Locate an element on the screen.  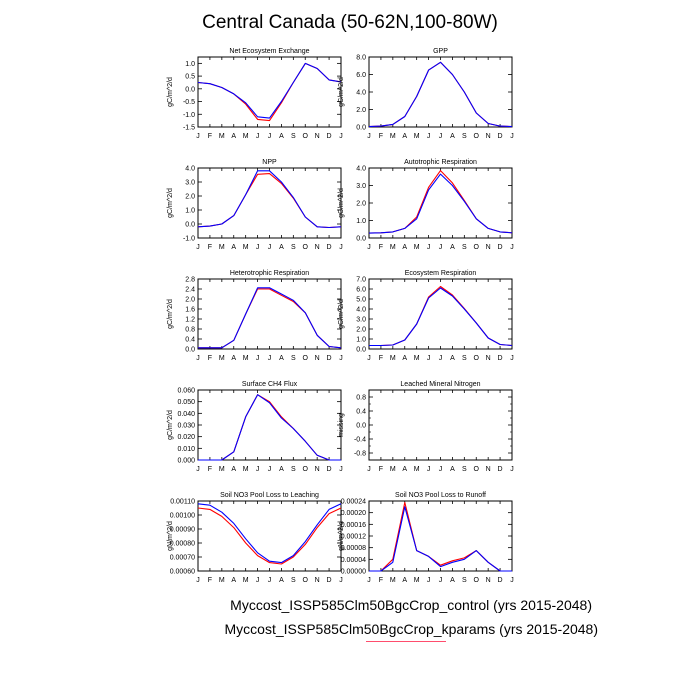
chart-7-ytick-label: 0.050 is located at coordinates (186, 402).